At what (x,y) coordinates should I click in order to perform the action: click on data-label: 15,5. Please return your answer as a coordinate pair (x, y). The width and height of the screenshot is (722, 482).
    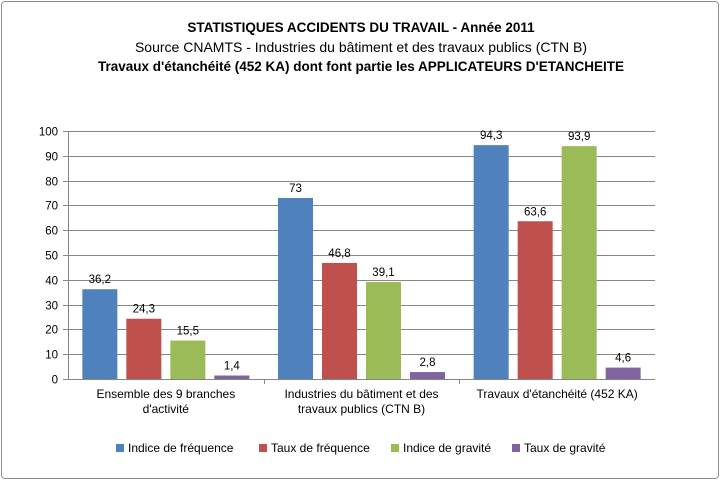
    Looking at the image, I should click on (188, 332).